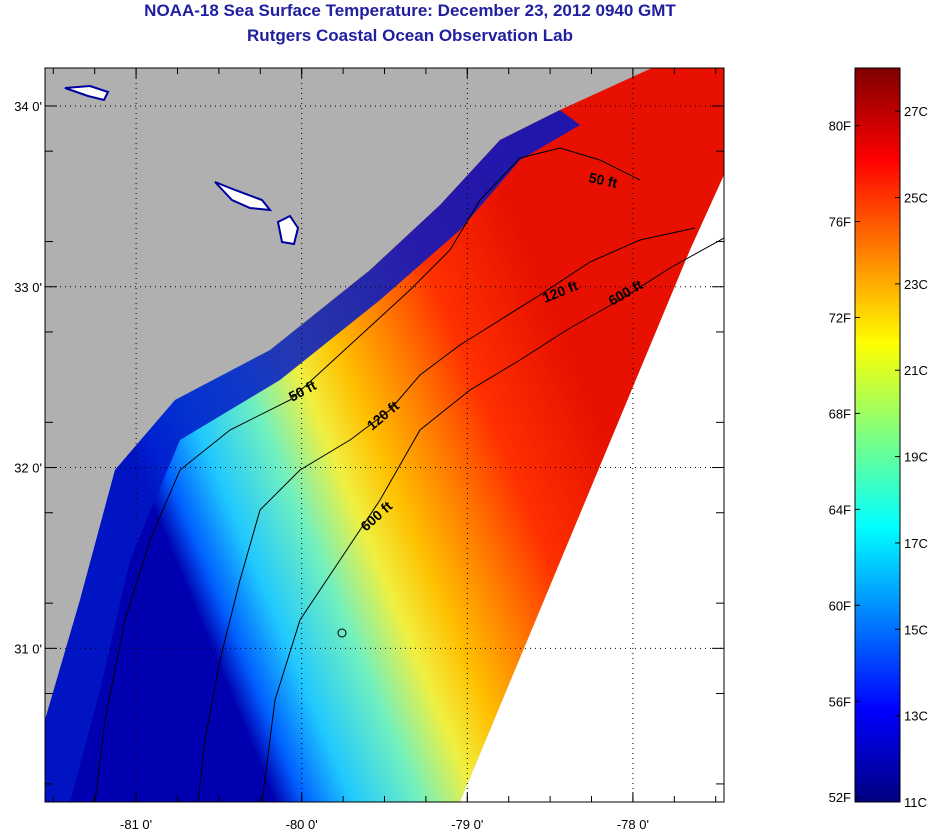 Image resolution: width=936 pixels, height=832 pixels. What do you see at coordinates (915, 802) in the screenshot?
I see `colorbar-label-celsius: 11C` at bounding box center [915, 802].